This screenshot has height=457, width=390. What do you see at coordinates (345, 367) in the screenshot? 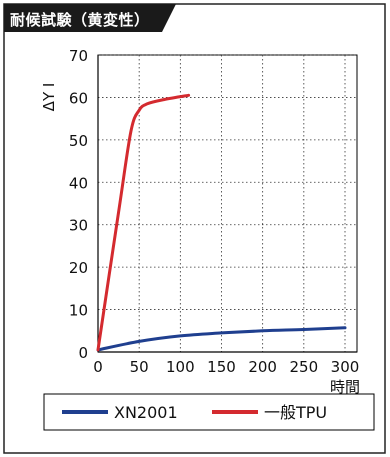
I see `x-tick-label: 300` at bounding box center [345, 367].